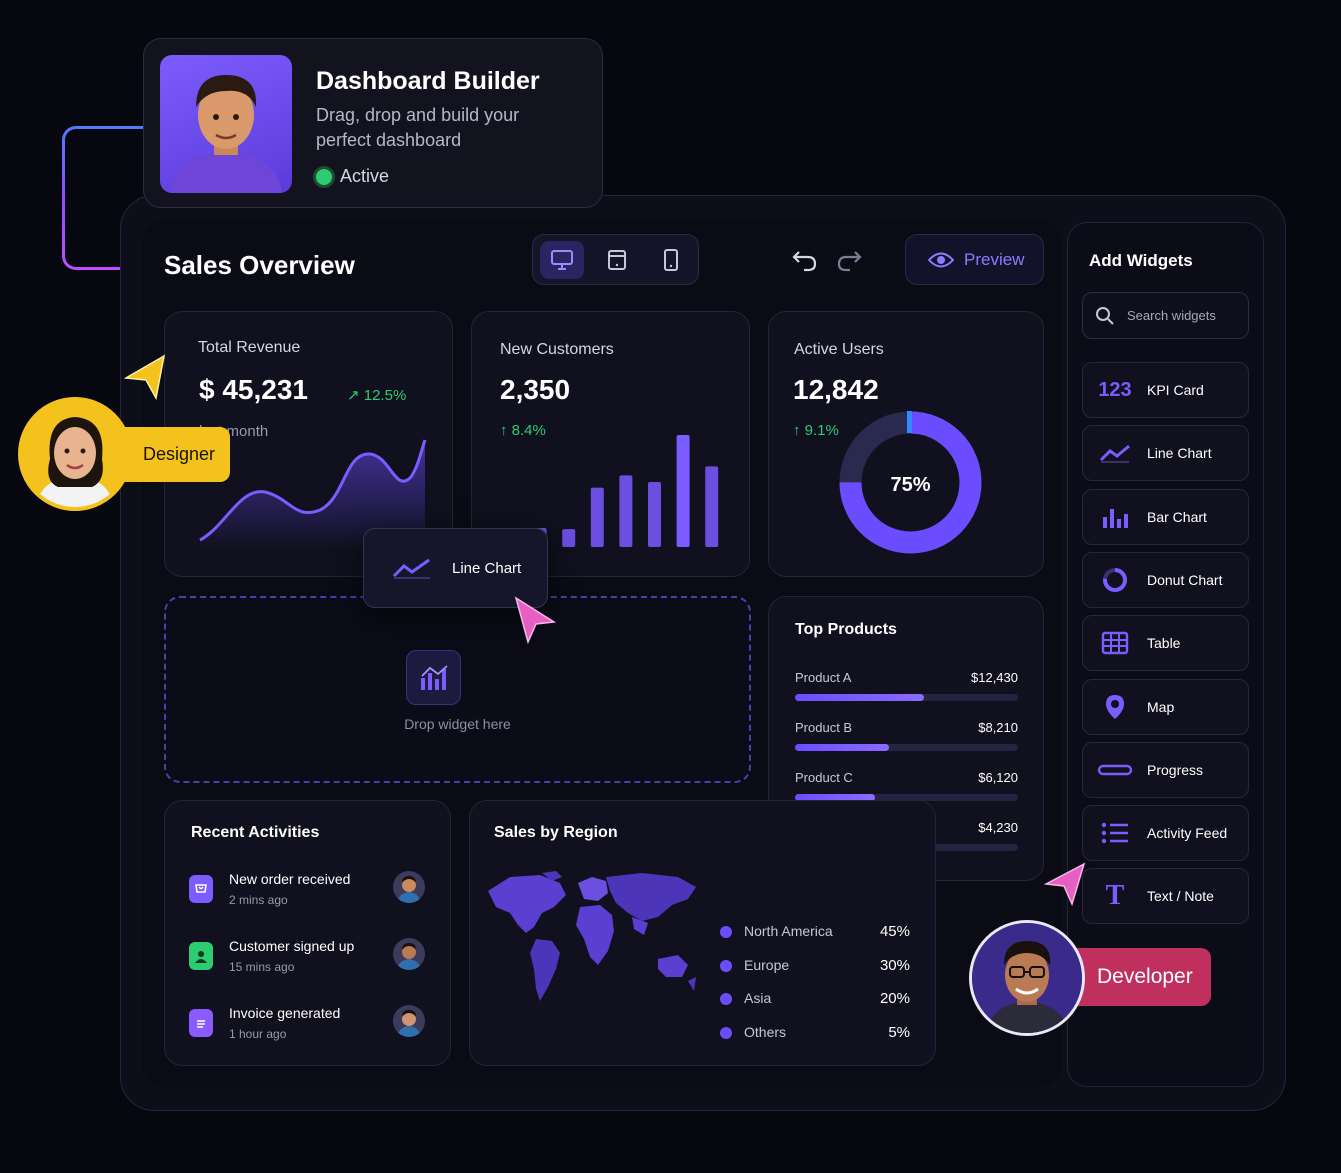 This screenshot has height=1173, width=1341. I want to click on customers-label: New Customers, so click(557, 349).